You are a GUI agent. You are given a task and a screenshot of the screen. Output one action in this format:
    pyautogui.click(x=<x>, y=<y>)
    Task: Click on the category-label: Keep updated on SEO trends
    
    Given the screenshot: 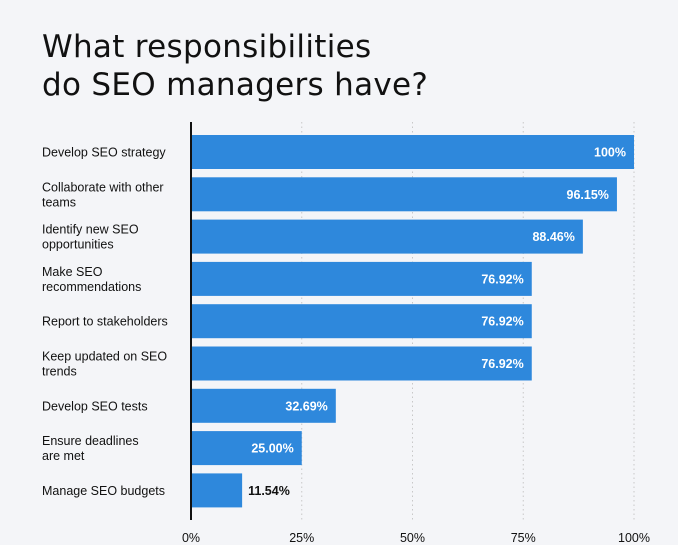 What is the action you would take?
    pyautogui.click(x=104, y=364)
    